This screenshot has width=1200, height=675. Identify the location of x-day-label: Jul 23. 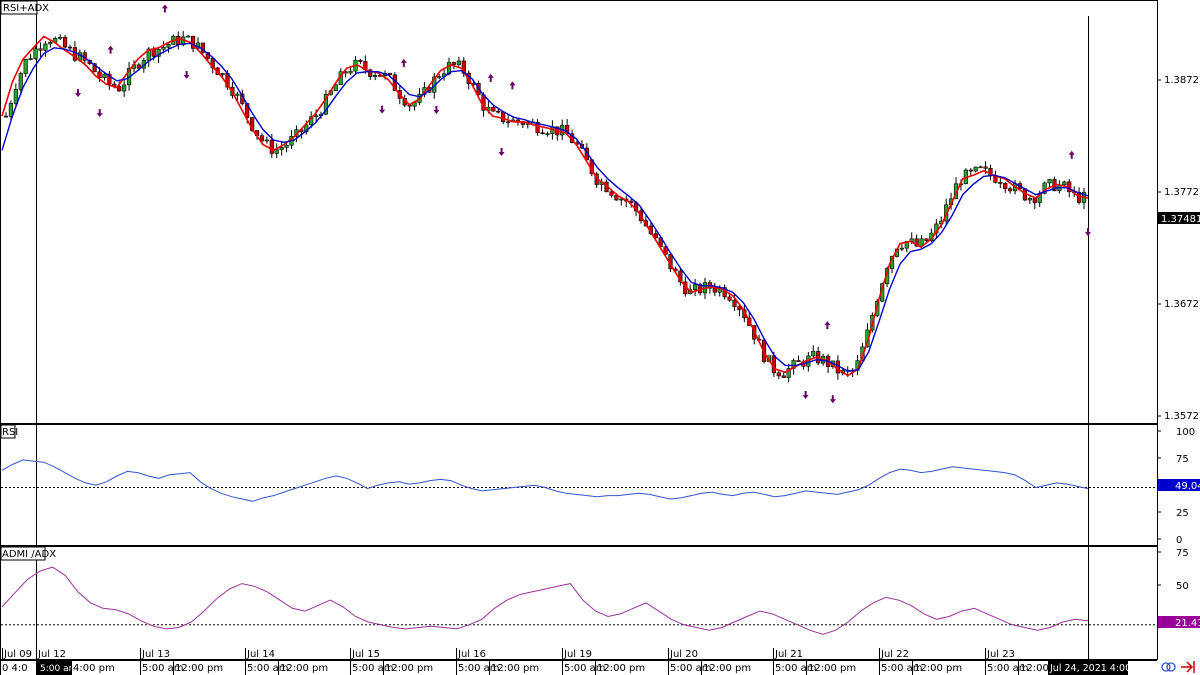
(1000, 654).